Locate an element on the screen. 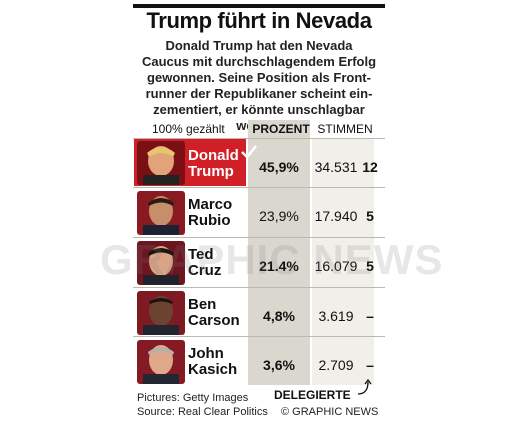 This screenshot has height=426, width=515. pictures-credit: Pictures: Getty Images is located at coordinates (193, 398).